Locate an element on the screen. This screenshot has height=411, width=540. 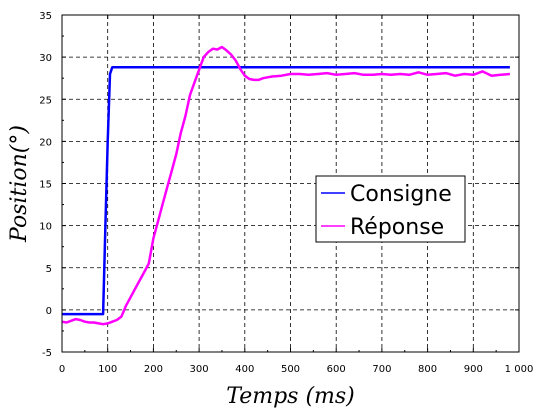
y-tick-label: 0 is located at coordinates (49, 311).